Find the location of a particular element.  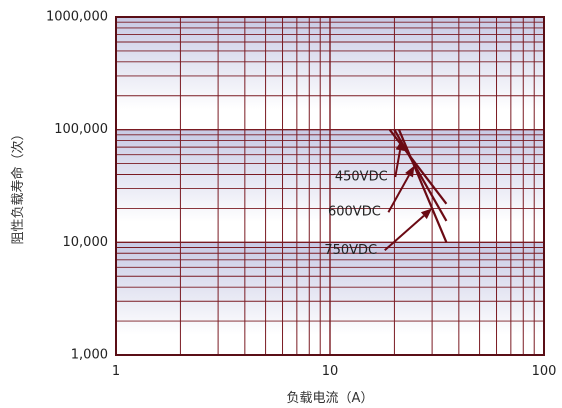

x-tick-label: 100 is located at coordinates (544, 371).